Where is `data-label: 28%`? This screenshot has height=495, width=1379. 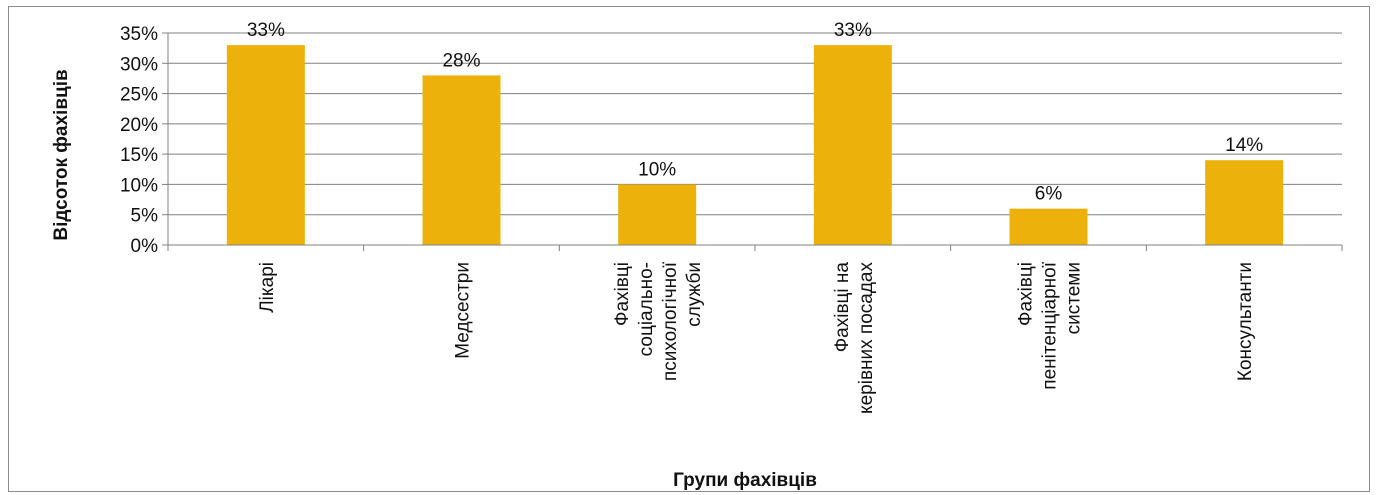
data-label: 28% is located at coordinates (461, 60).